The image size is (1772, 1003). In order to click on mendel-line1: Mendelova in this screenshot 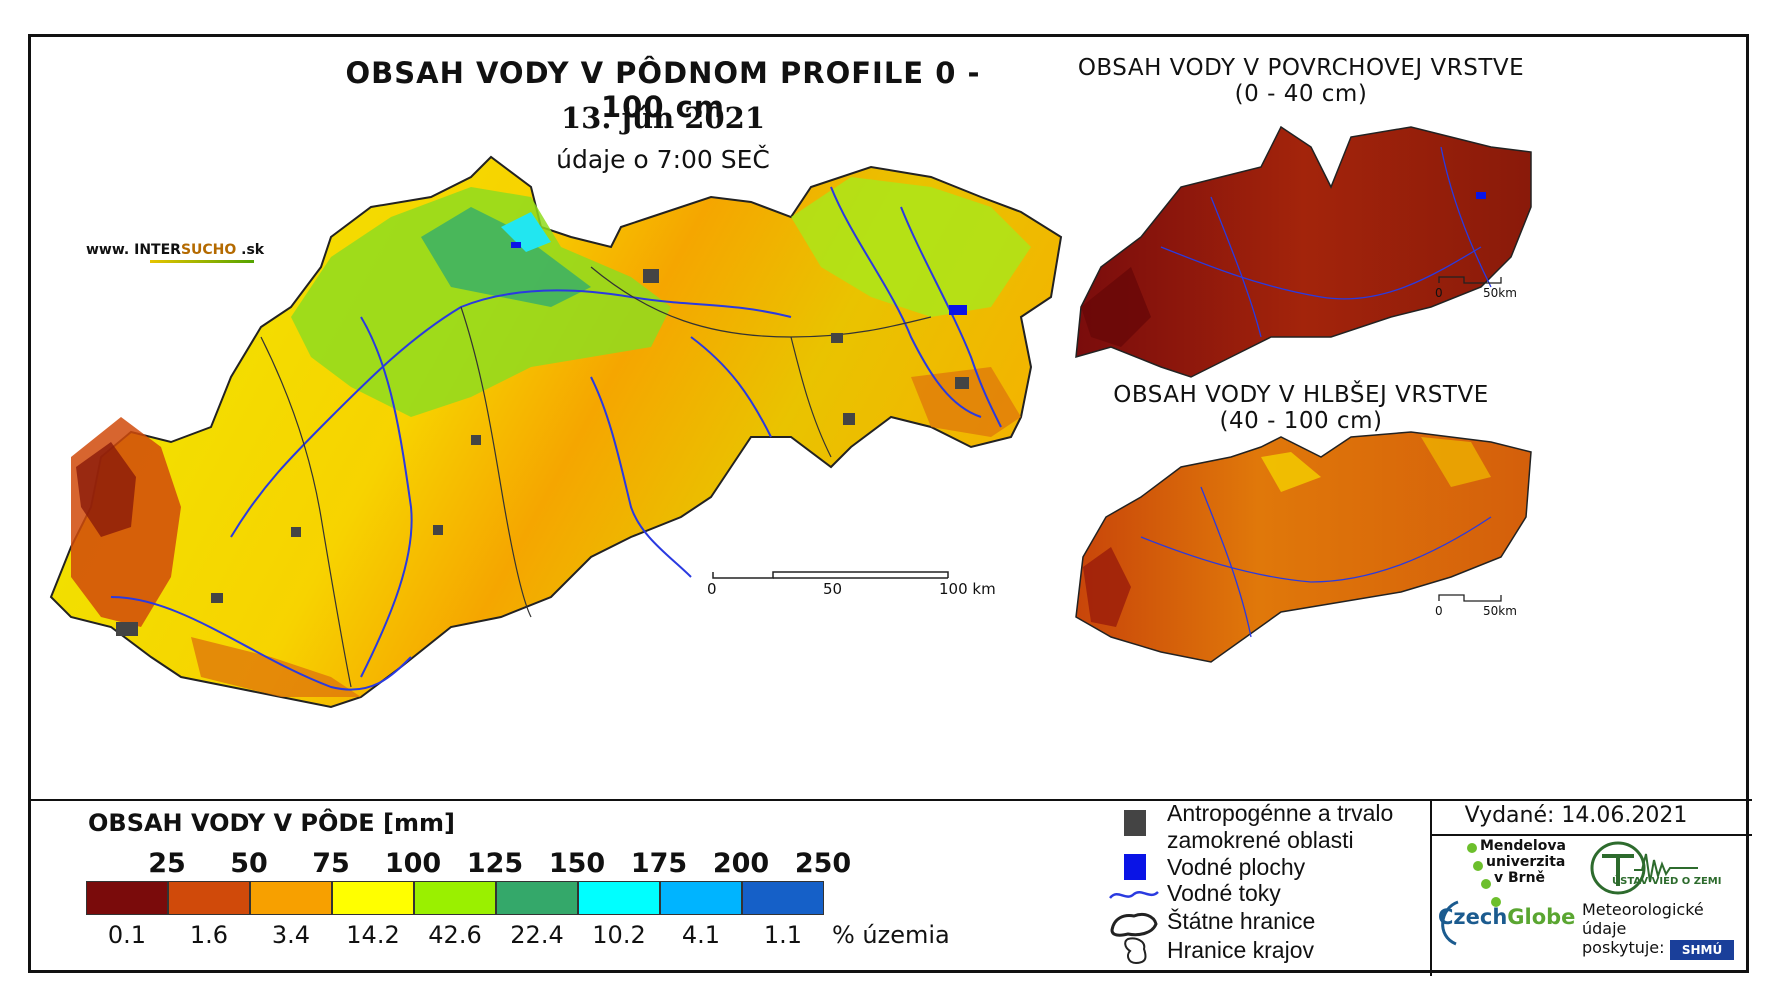, I will do `click(1523, 846)`.